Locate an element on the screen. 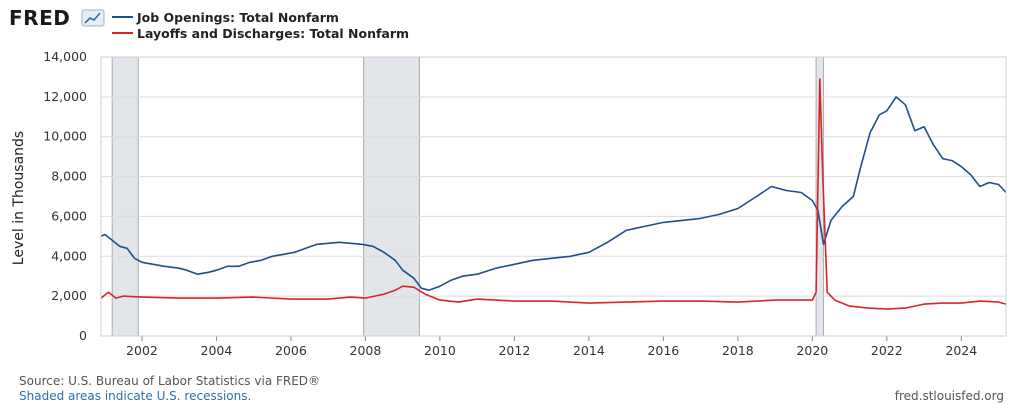  x-tick-label: 2008 is located at coordinates (366, 350).